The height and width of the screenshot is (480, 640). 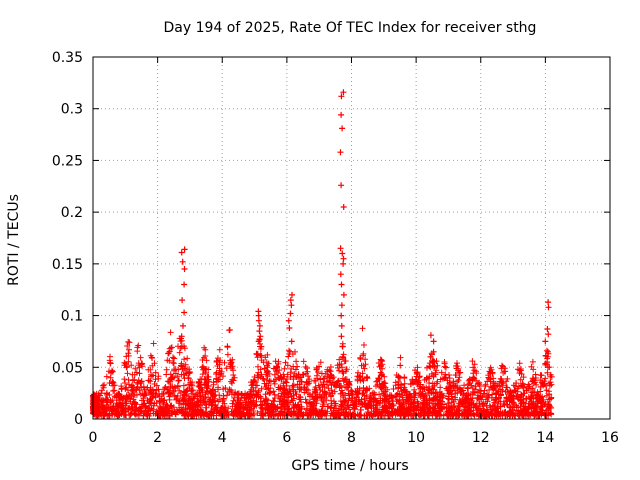 I want to click on x-axis-label: GPS time / hours, so click(x=349, y=466).